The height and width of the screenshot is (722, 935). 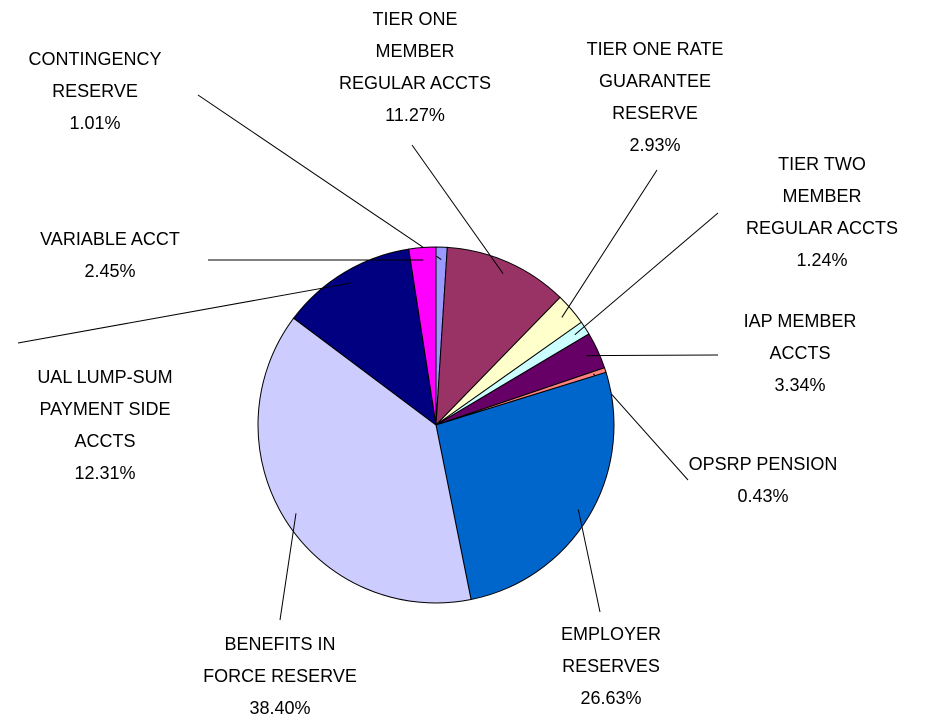 What do you see at coordinates (822, 164) in the screenshot?
I see `slice-label: TIER TWO` at bounding box center [822, 164].